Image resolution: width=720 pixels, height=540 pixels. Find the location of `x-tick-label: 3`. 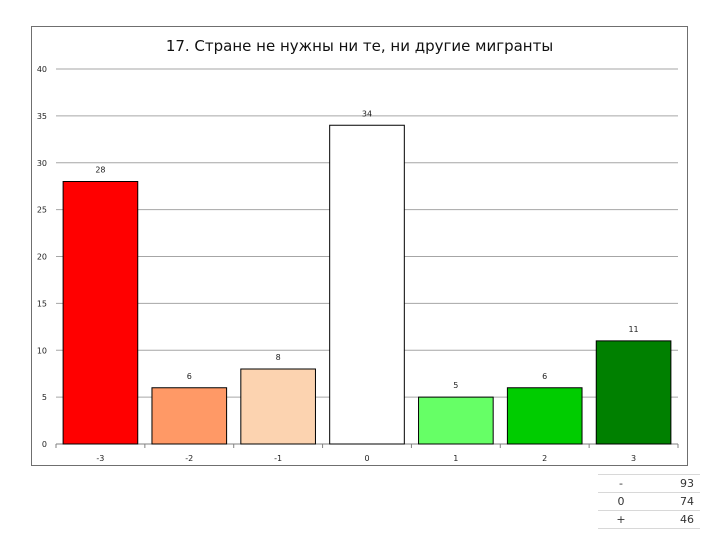

x-tick-label: 3 is located at coordinates (633, 458).